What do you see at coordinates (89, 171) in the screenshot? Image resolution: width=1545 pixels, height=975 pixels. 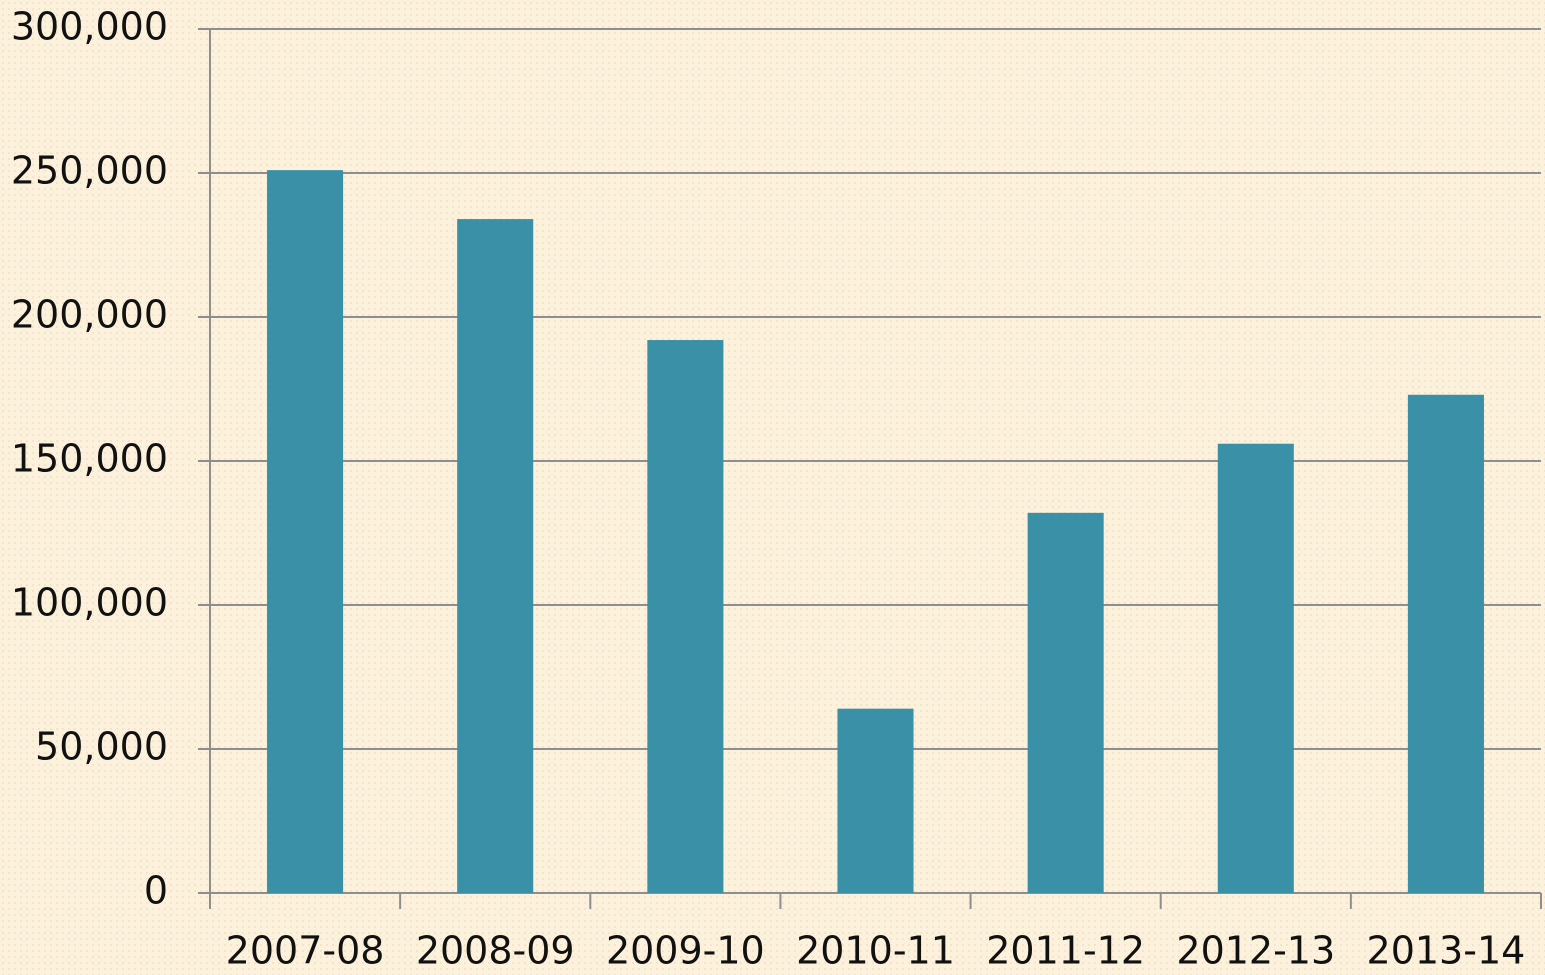 I see `y-tick-label: 250,000` at bounding box center [89, 171].